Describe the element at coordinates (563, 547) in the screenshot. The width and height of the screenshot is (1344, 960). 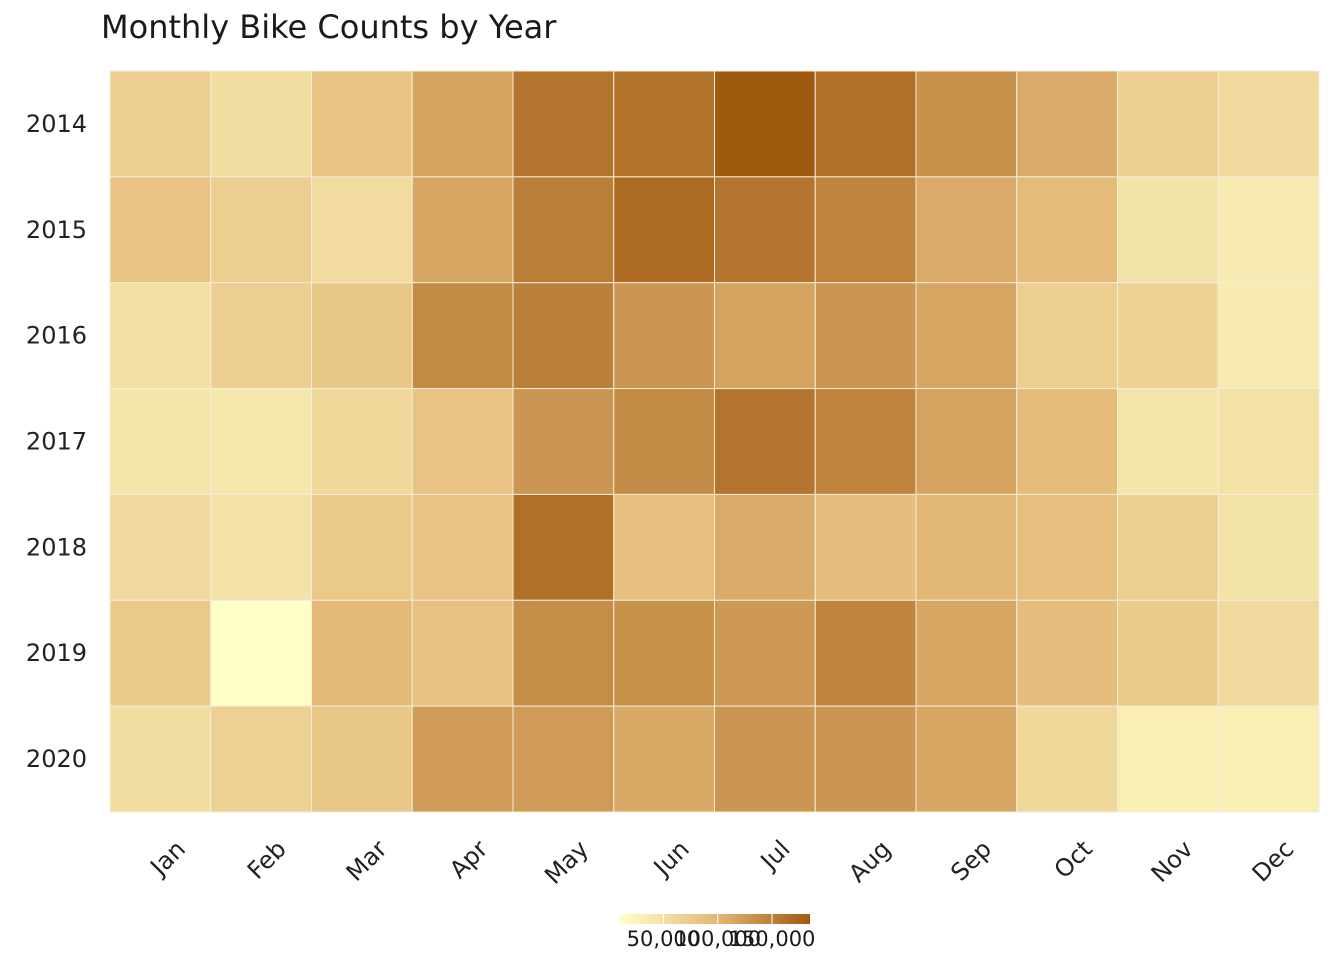
I see `heatmap-cell-2018-may` at that location.